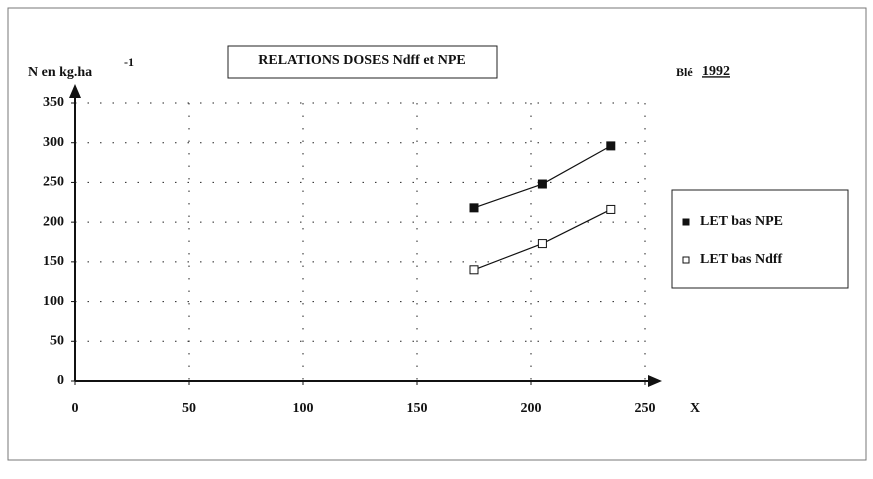  Describe the element at coordinates (60, 380) in the screenshot. I see `y-tick-label: 0` at that location.